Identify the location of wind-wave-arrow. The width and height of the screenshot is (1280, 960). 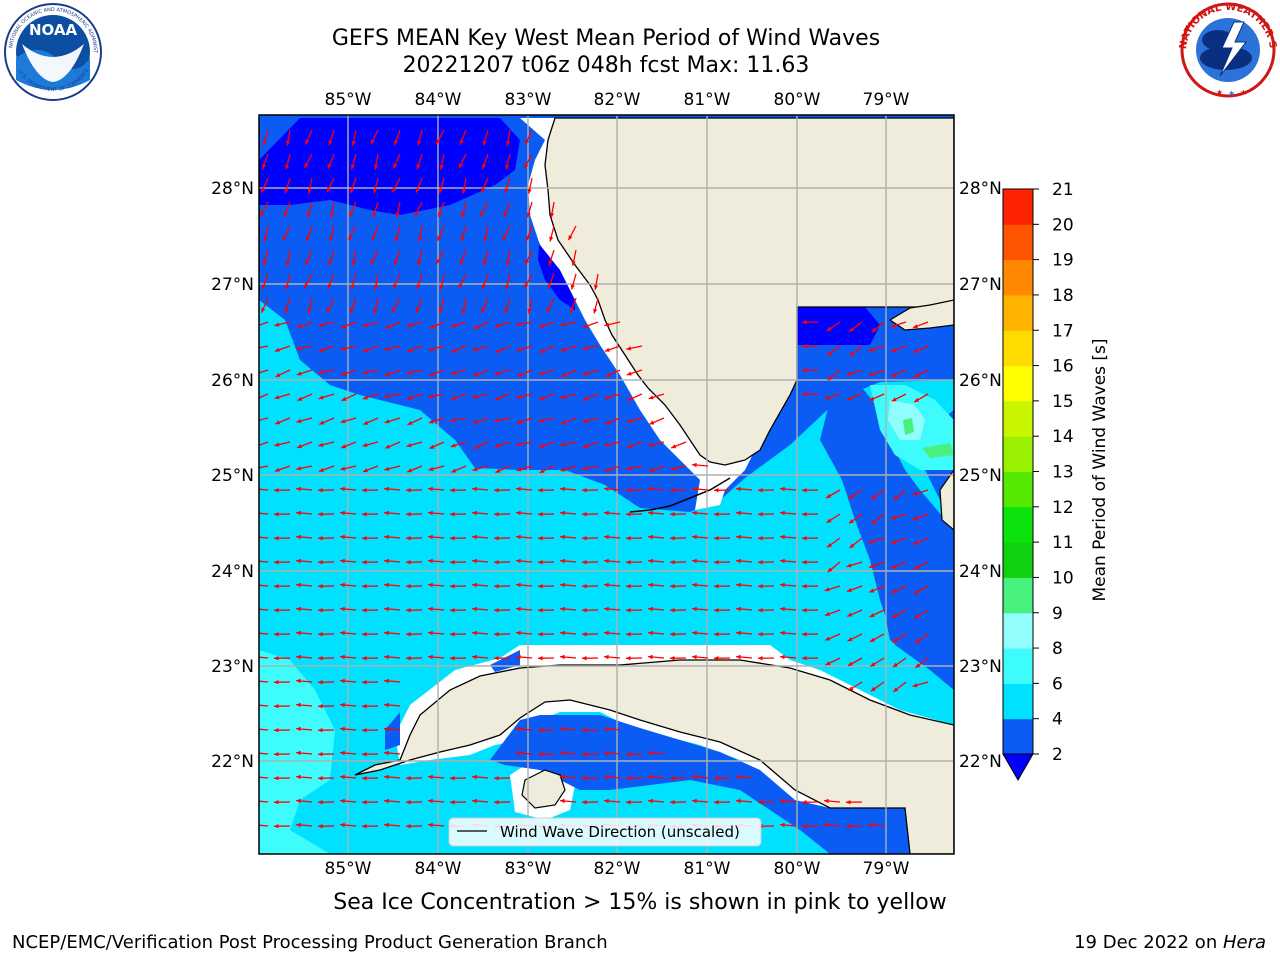
(264, 609).